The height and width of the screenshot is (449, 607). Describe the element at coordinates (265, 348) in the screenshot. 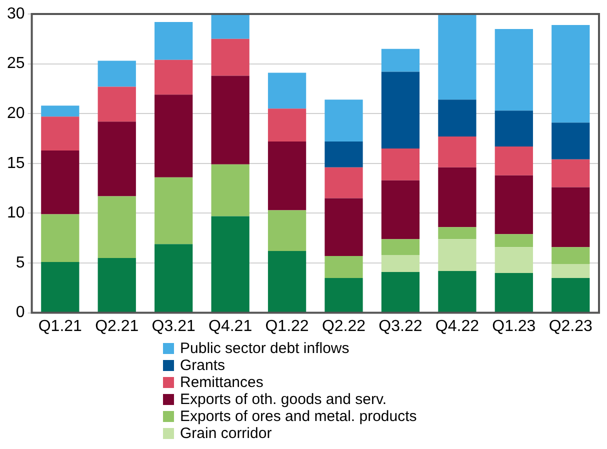

I see `legend-label: Public sector debt inflows` at that location.